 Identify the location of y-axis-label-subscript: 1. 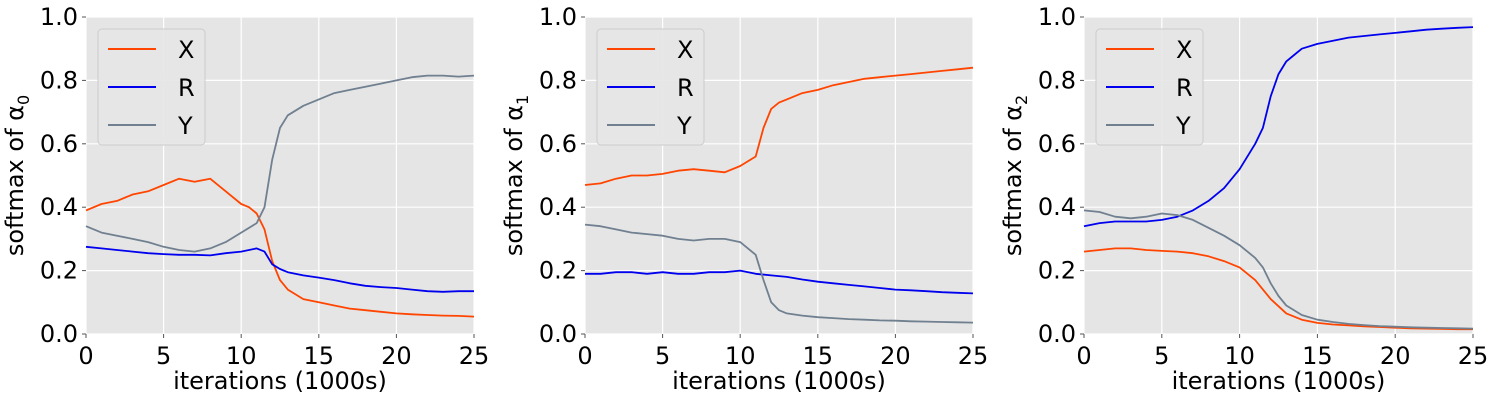
(522, 100).